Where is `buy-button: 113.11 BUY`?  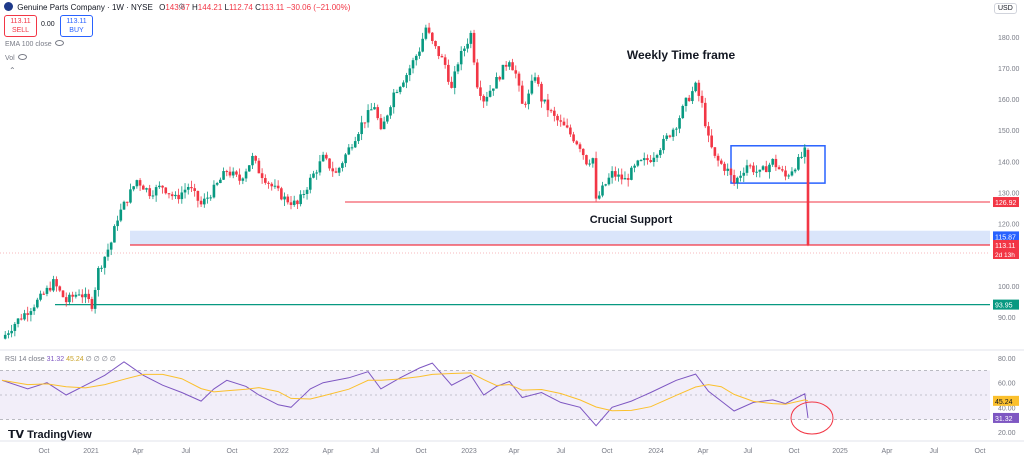 buy-button: 113.11 BUY is located at coordinates (76, 26).